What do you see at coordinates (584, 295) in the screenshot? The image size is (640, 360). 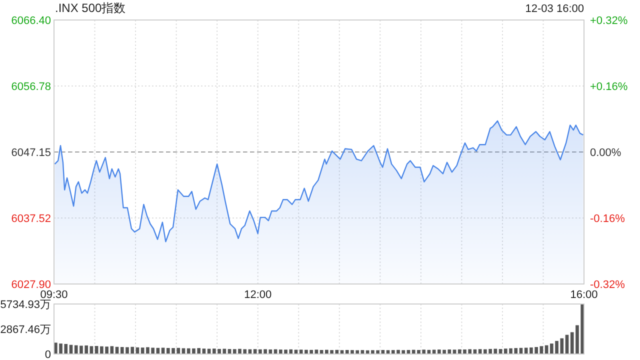 I see `x-tick-label: 16:00` at bounding box center [584, 295].